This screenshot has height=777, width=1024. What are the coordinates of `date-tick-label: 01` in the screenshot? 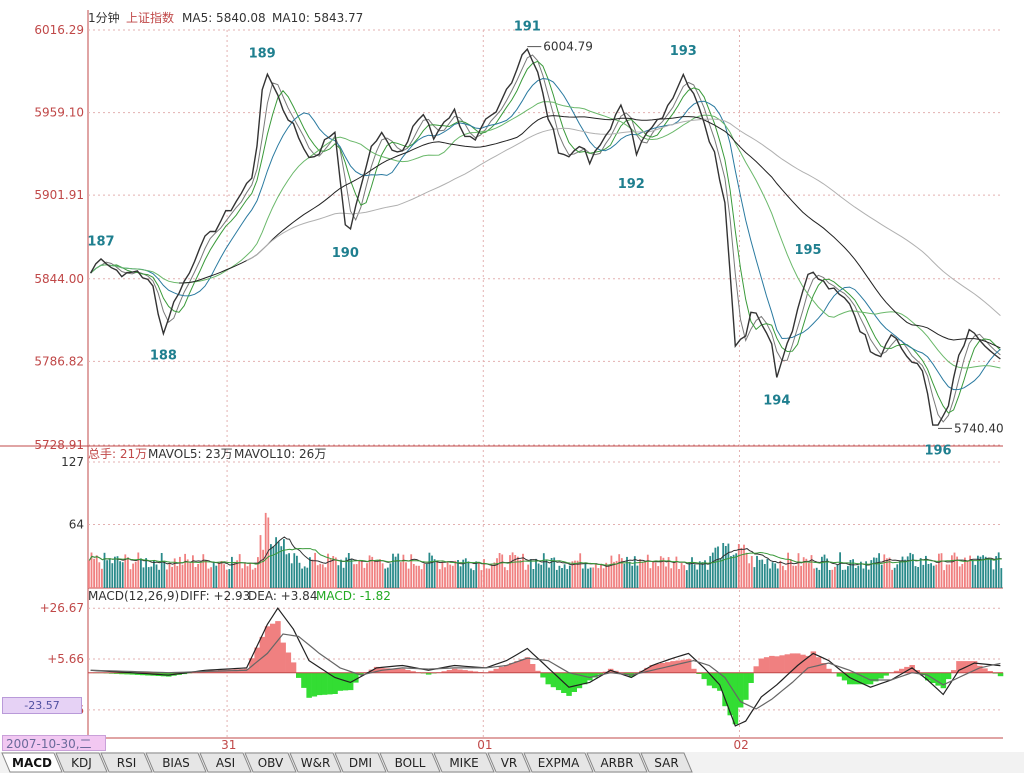 It's located at (484, 745).